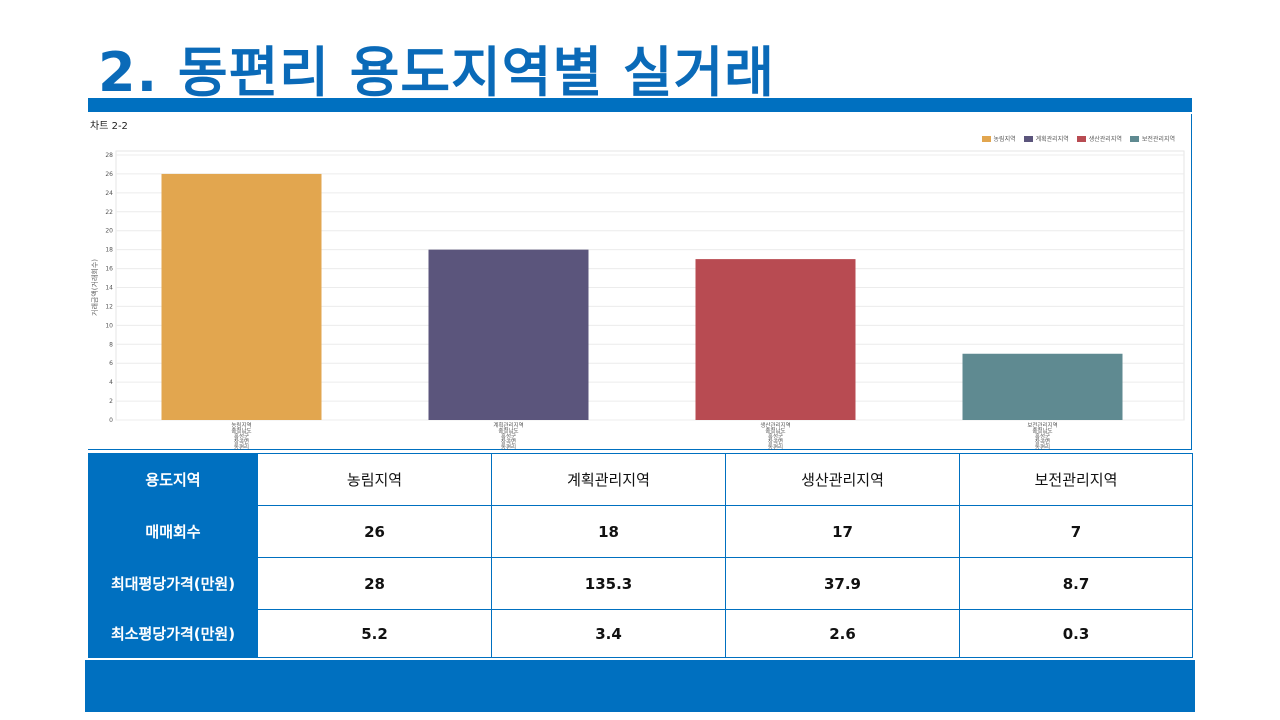 The height and width of the screenshot is (720, 1280). What do you see at coordinates (842, 583) in the screenshot?
I see `table-cell: 37.9` at bounding box center [842, 583].